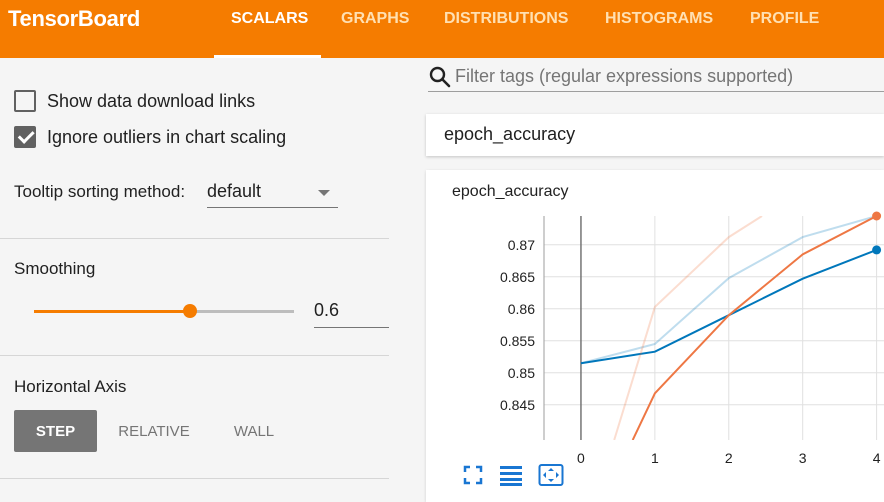 The image size is (884, 502). Describe the element at coordinates (55, 268) in the screenshot. I see `smoothing-label: Smoothing` at that location.